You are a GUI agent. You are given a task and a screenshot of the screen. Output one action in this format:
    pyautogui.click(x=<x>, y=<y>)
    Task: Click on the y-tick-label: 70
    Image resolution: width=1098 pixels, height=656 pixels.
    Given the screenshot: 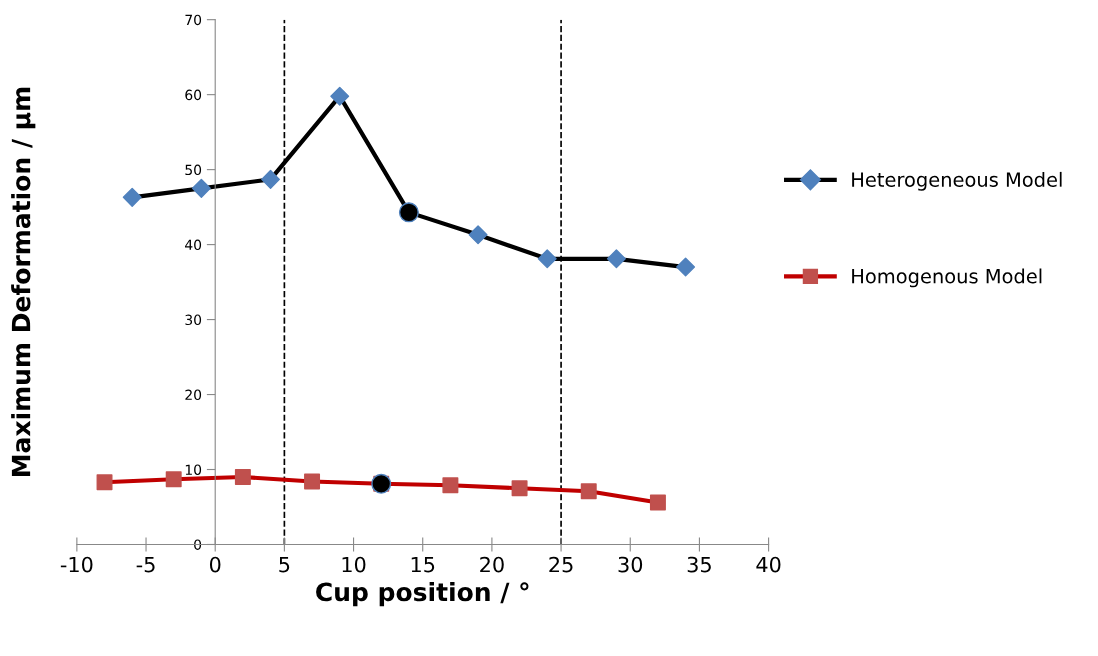 What is the action you would take?
    pyautogui.click(x=193, y=20)
    